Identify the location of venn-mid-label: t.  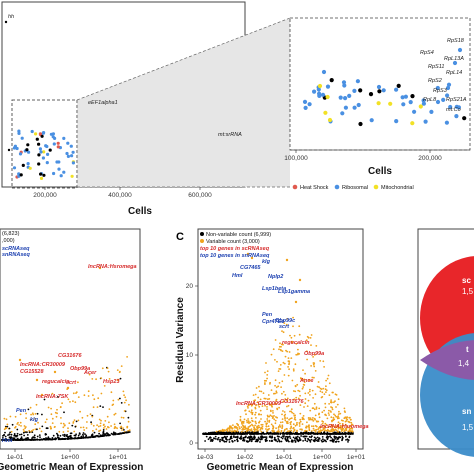
(467, 349).